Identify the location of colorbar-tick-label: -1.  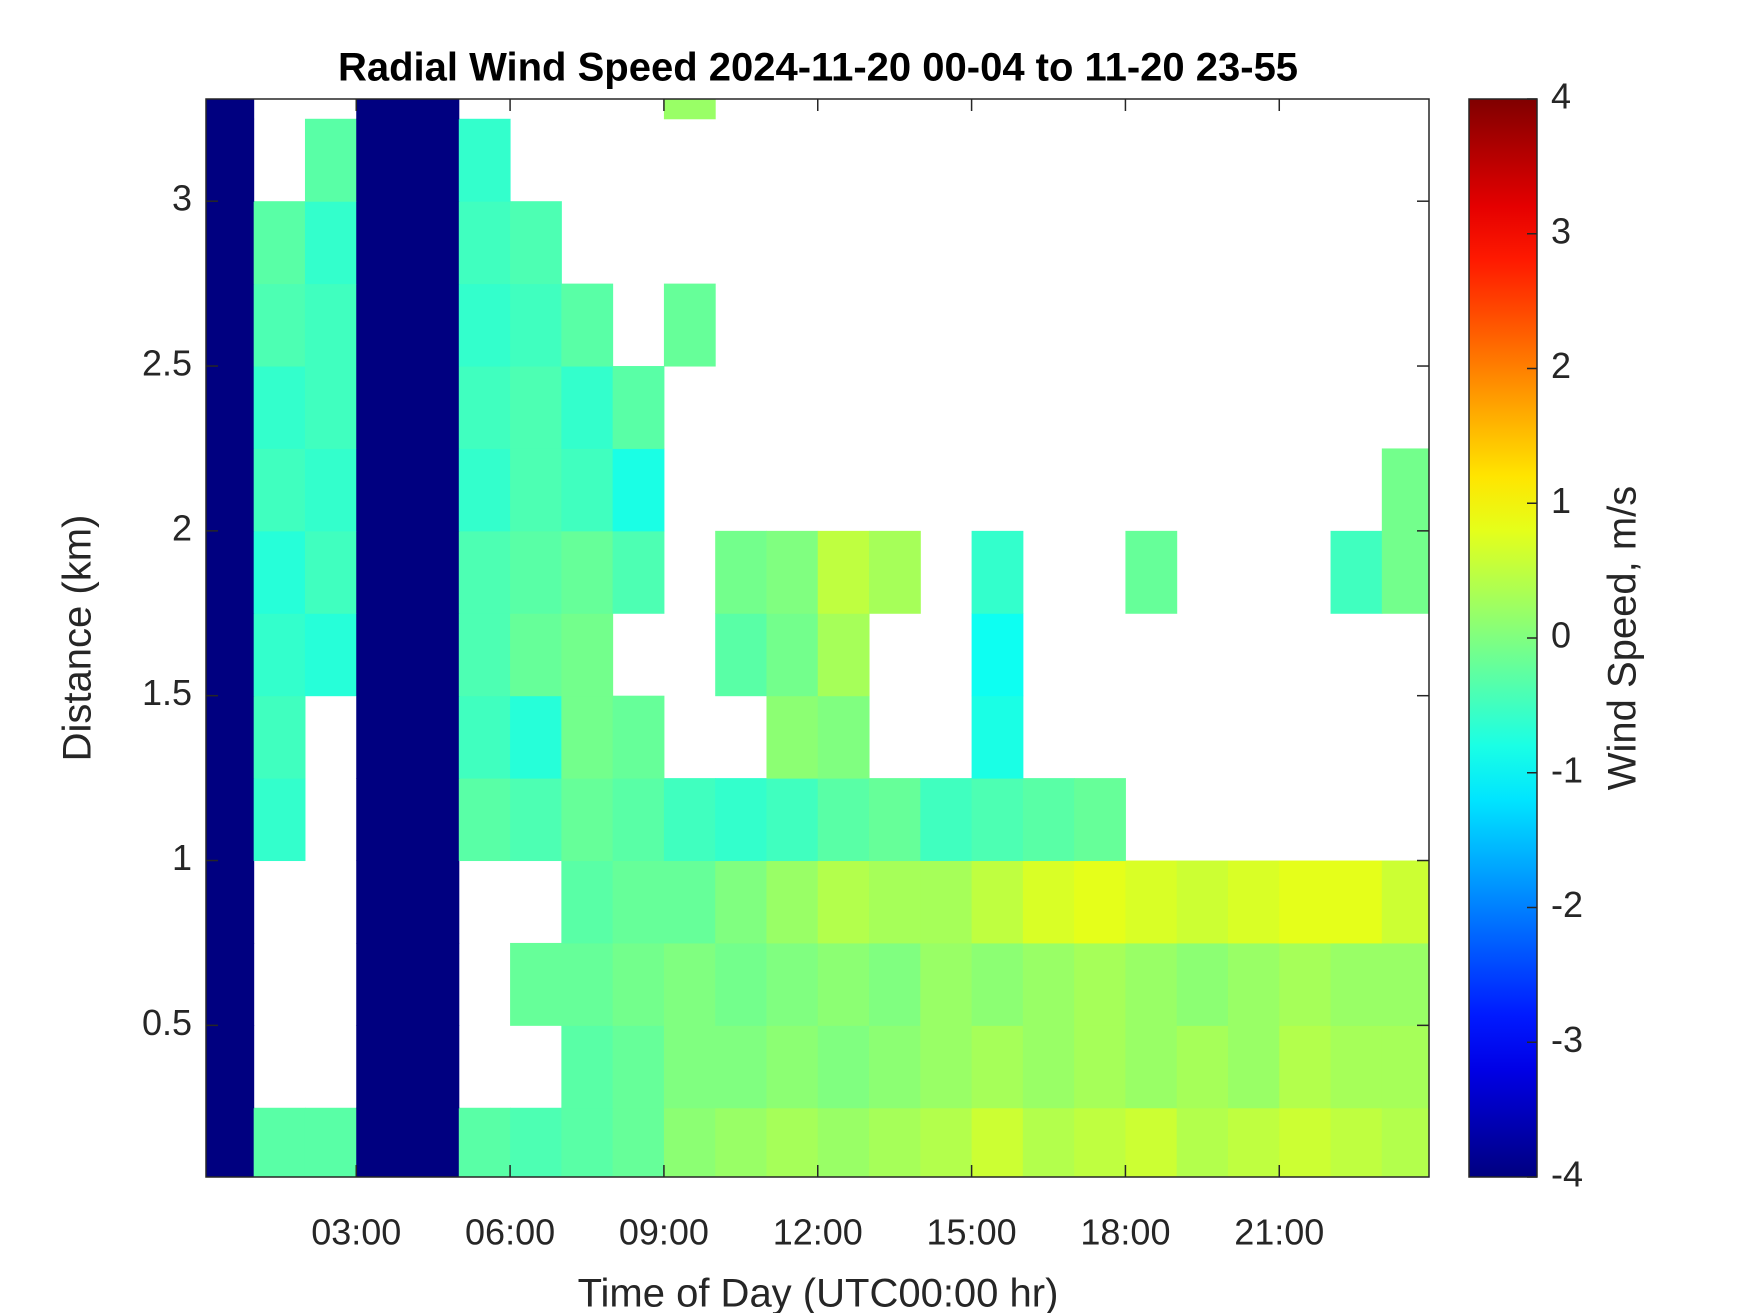
(1567, 769).